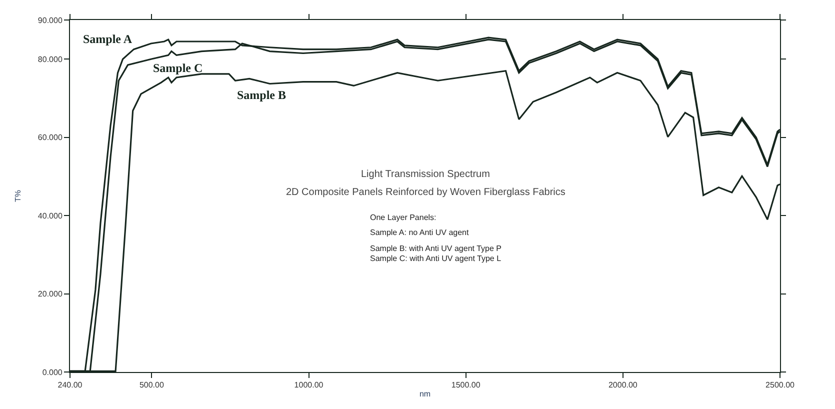 Image resolution: width=835 pixels, height=409 pixels. I want to click on y-tick-label: 90.000, so click(50, 20).